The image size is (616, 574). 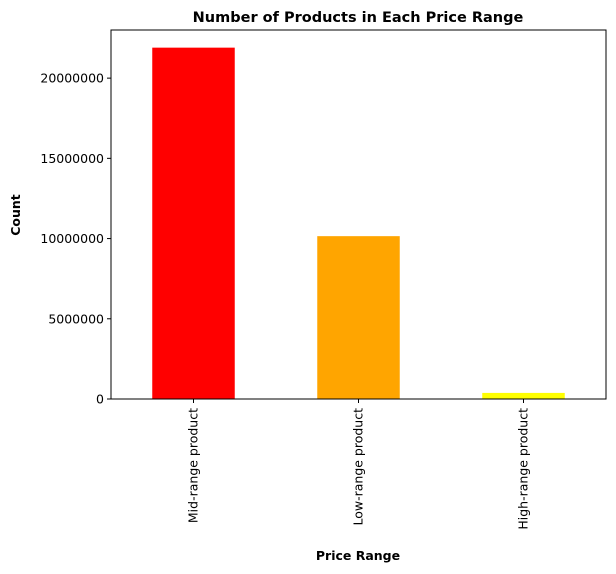 I want to click on chart-title: Number of Products in Each Price Range, so click(x=358, y=18).